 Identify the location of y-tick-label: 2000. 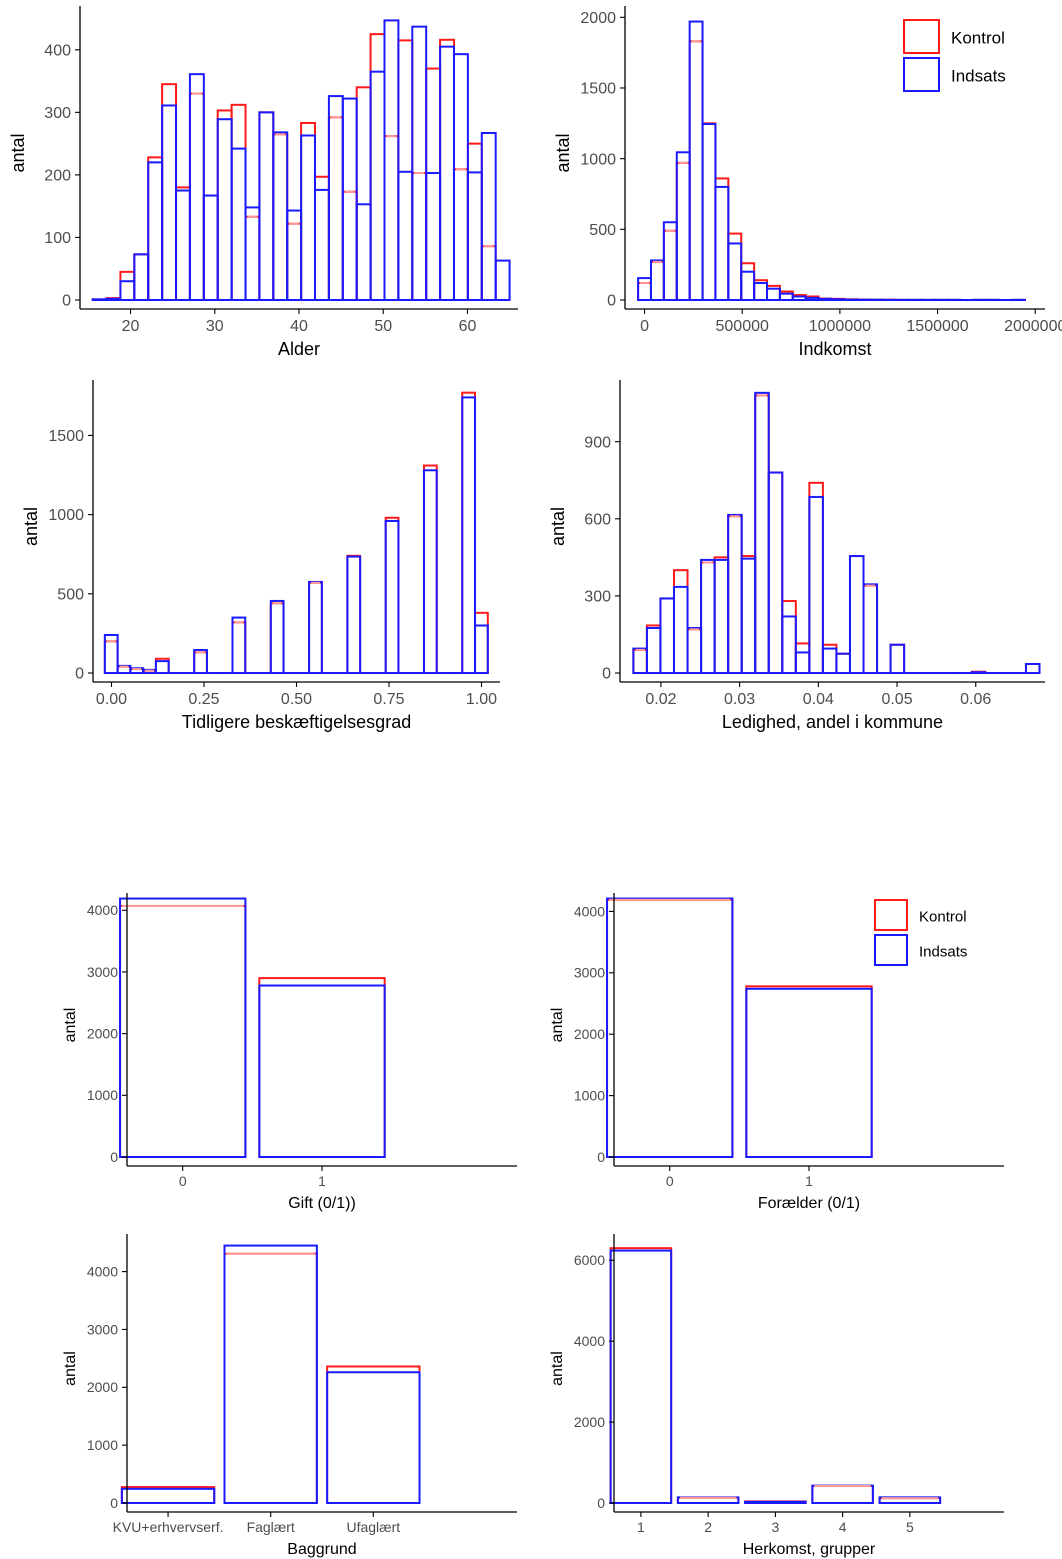
(102, 1387).